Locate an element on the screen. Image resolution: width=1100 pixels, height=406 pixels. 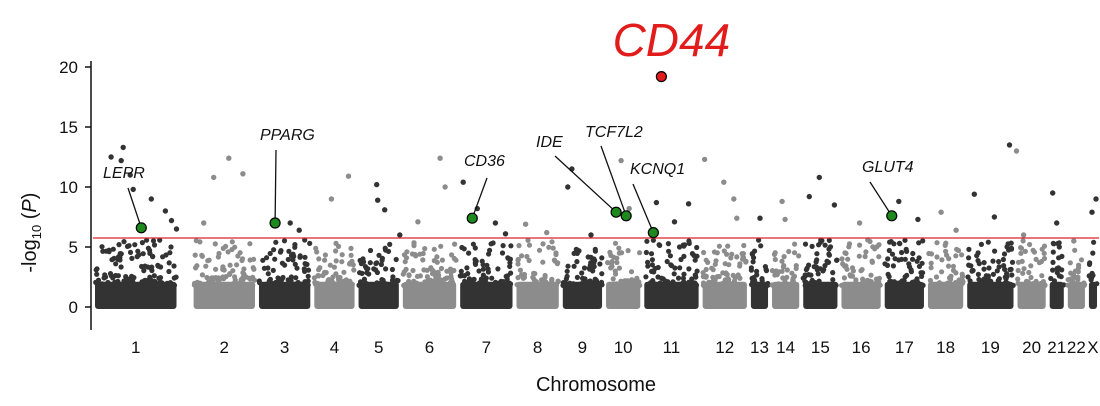
chromosome-label: 22 is located at coordinates (1076, 347).